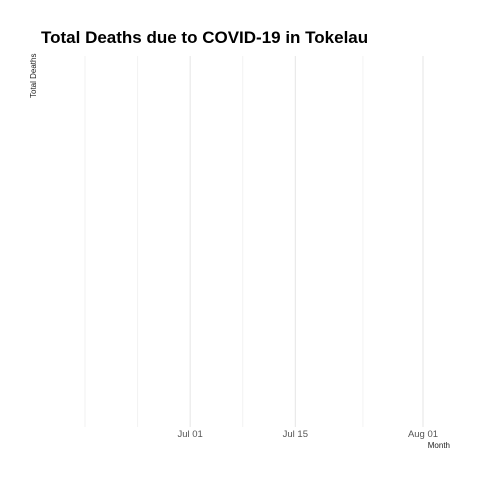 This screenshot has width=480, height=480. What do you see at coordinates (423, 434) in the screenshot?
I see `x-tick-label: Aug 01` at bounding box center [423, 434].